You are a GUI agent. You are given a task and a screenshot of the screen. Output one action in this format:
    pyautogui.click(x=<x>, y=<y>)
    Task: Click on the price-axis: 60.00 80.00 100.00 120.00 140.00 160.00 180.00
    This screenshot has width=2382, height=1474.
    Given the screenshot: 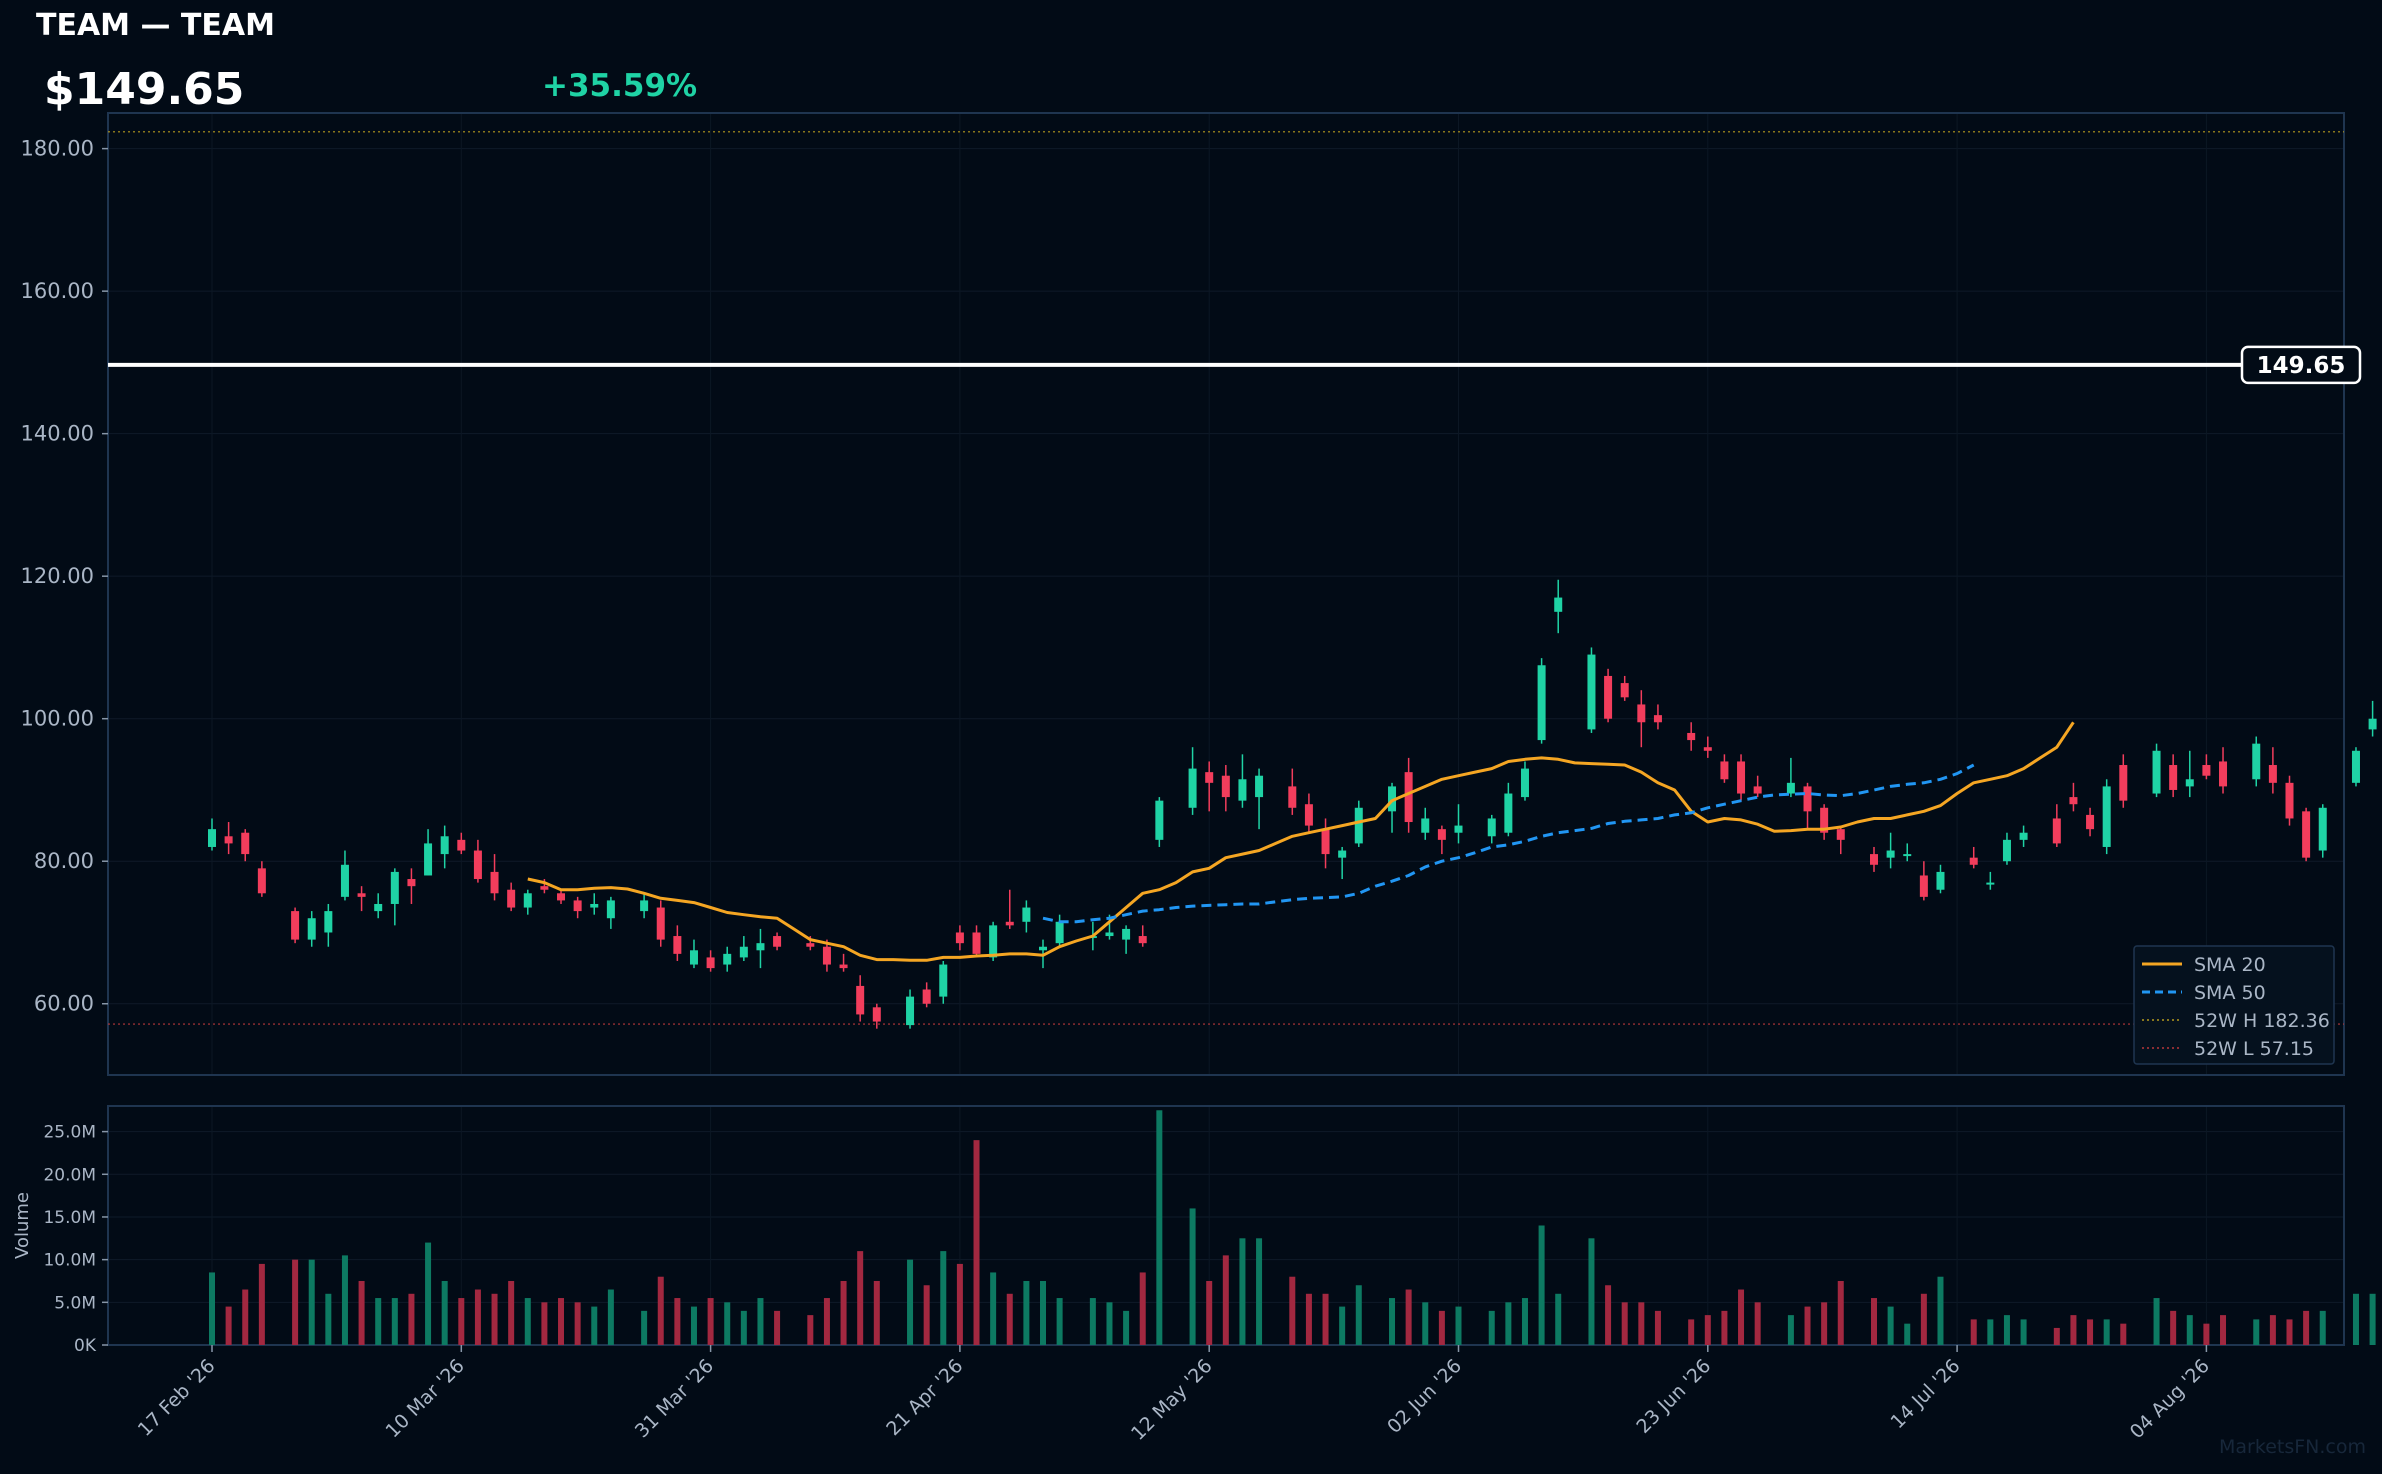 What is the action you would take?
    pyautogui.click(x=64, y=576)
    